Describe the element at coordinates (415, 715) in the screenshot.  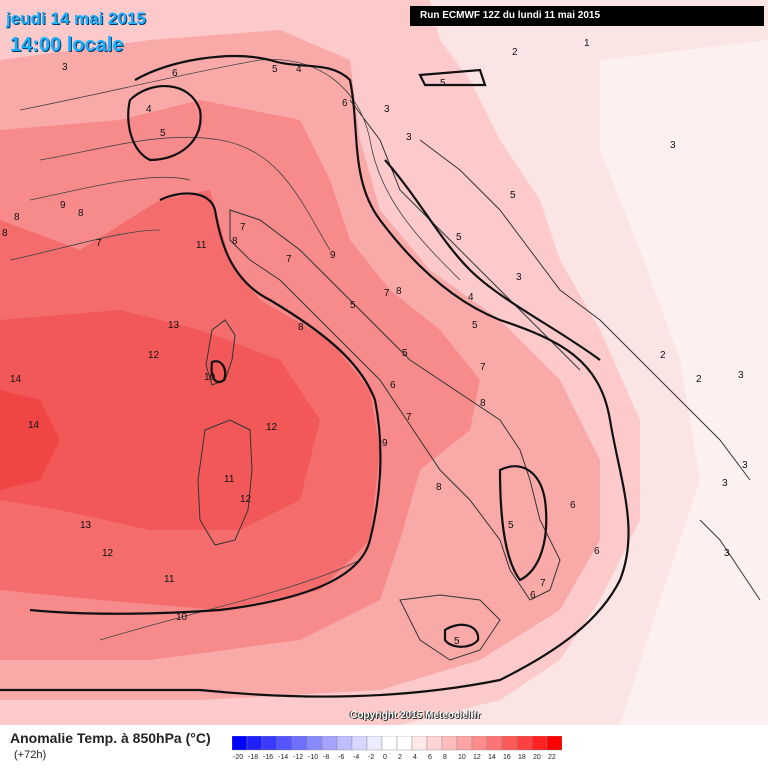
I see `copyright-text: Copyright 2015 Meteociel.fr` at that location.